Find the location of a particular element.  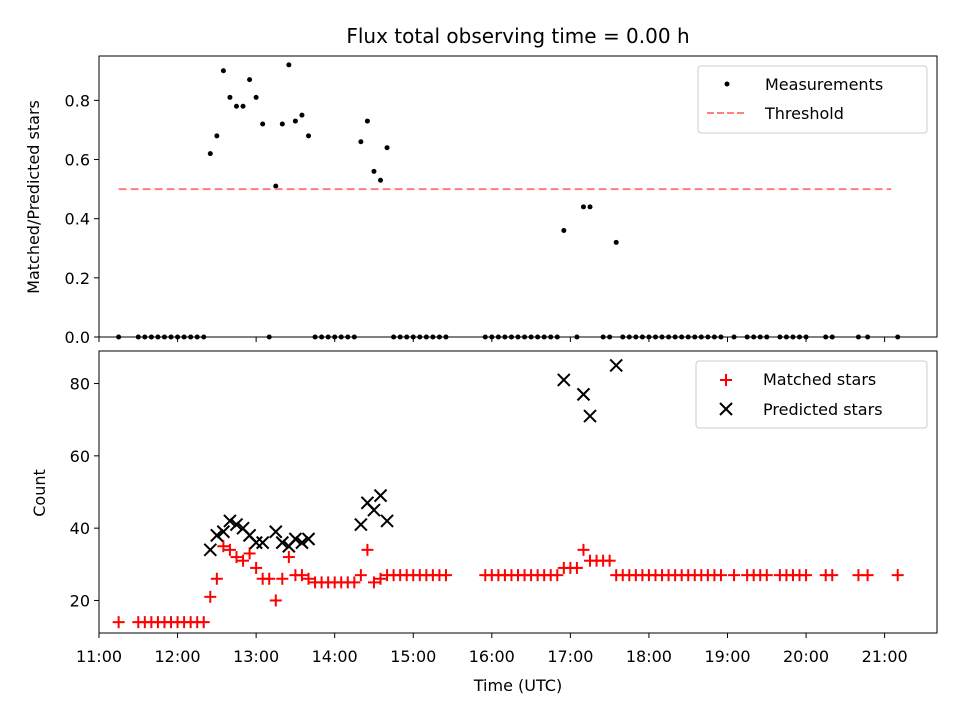

chart-title: Flux total observing time = 0.00 h is located at coordinates (517, 36).